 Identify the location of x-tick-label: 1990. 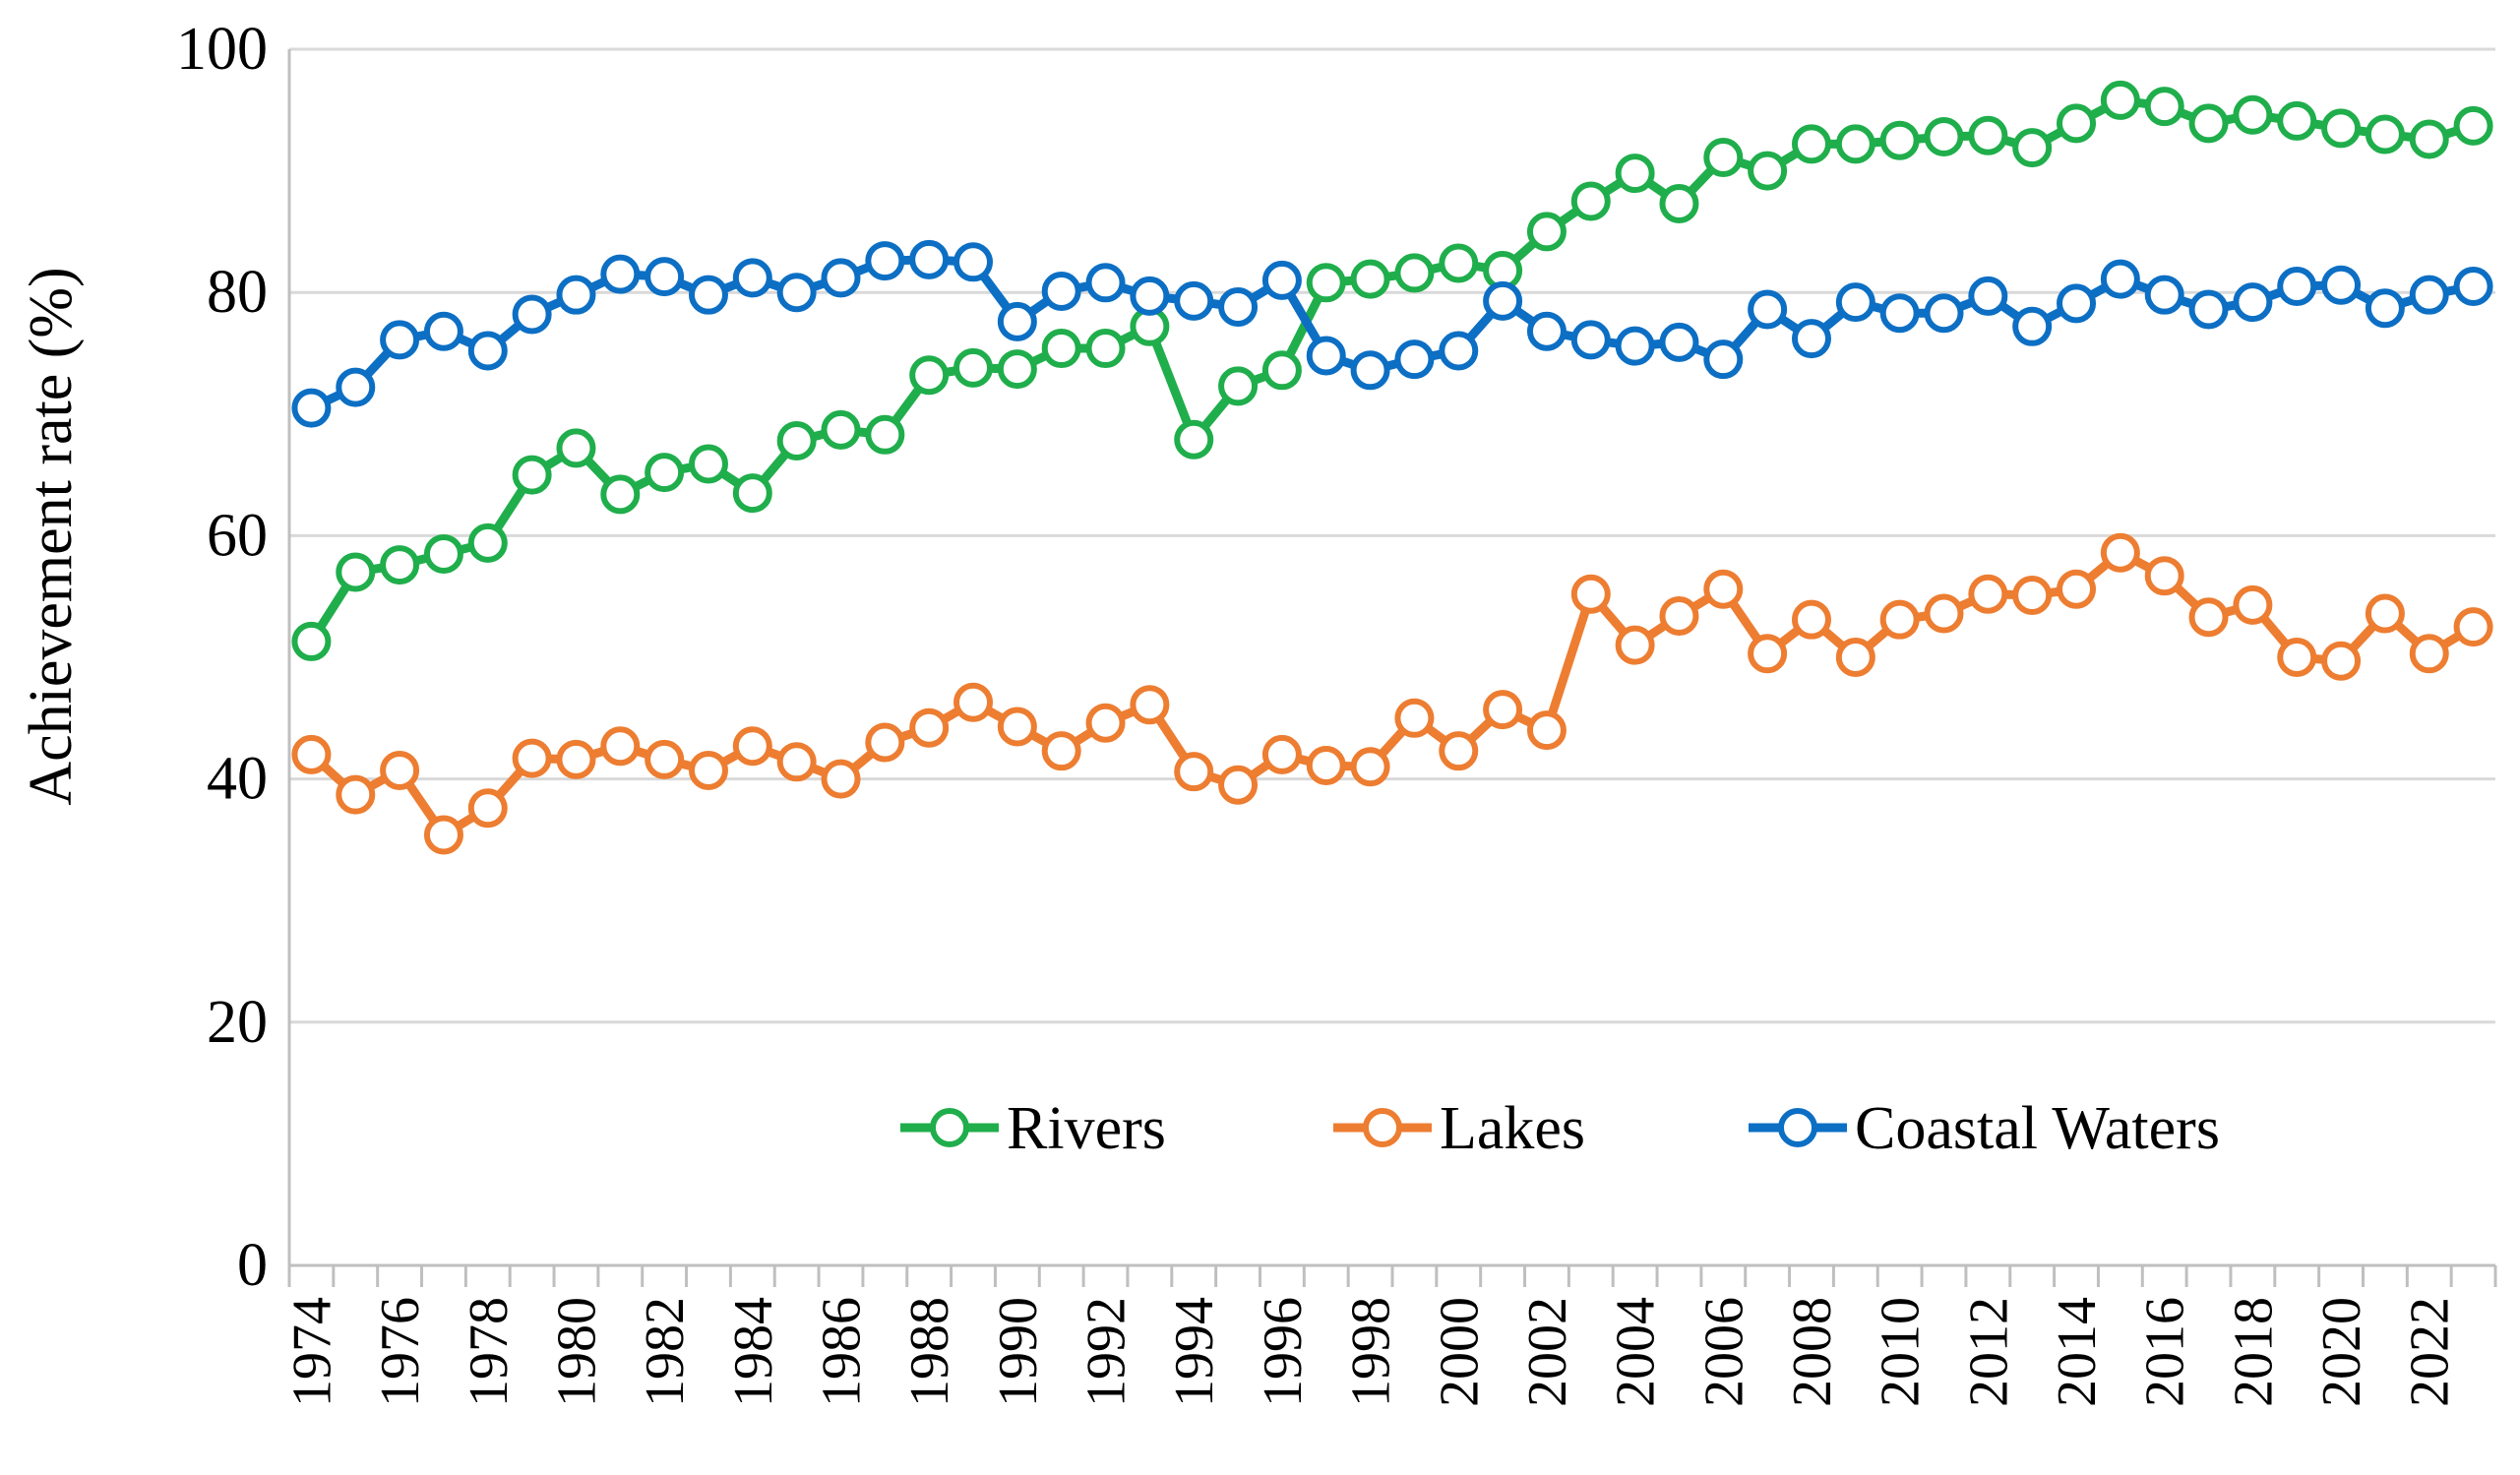
(1018, 1352).